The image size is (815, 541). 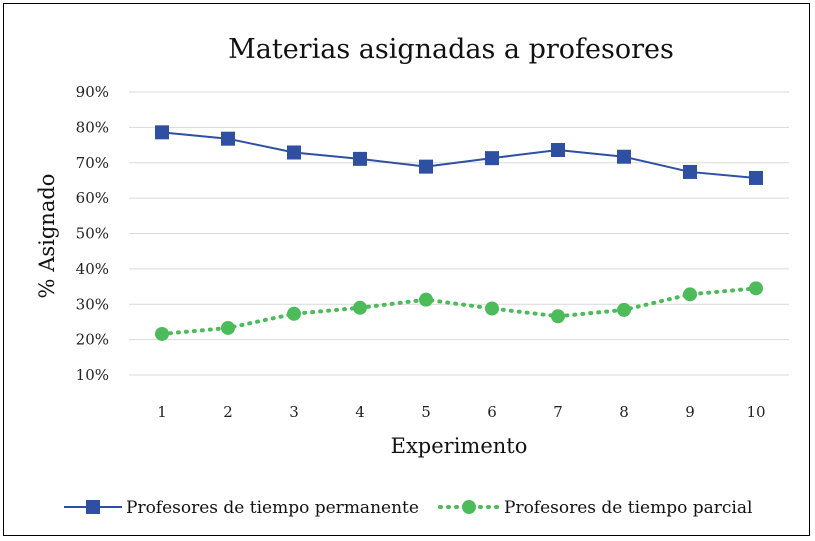 What do you see at coordinates (92, 198) in the screenshot?
I see `y-tick-label: 60%` at bounding box center [92, 198].